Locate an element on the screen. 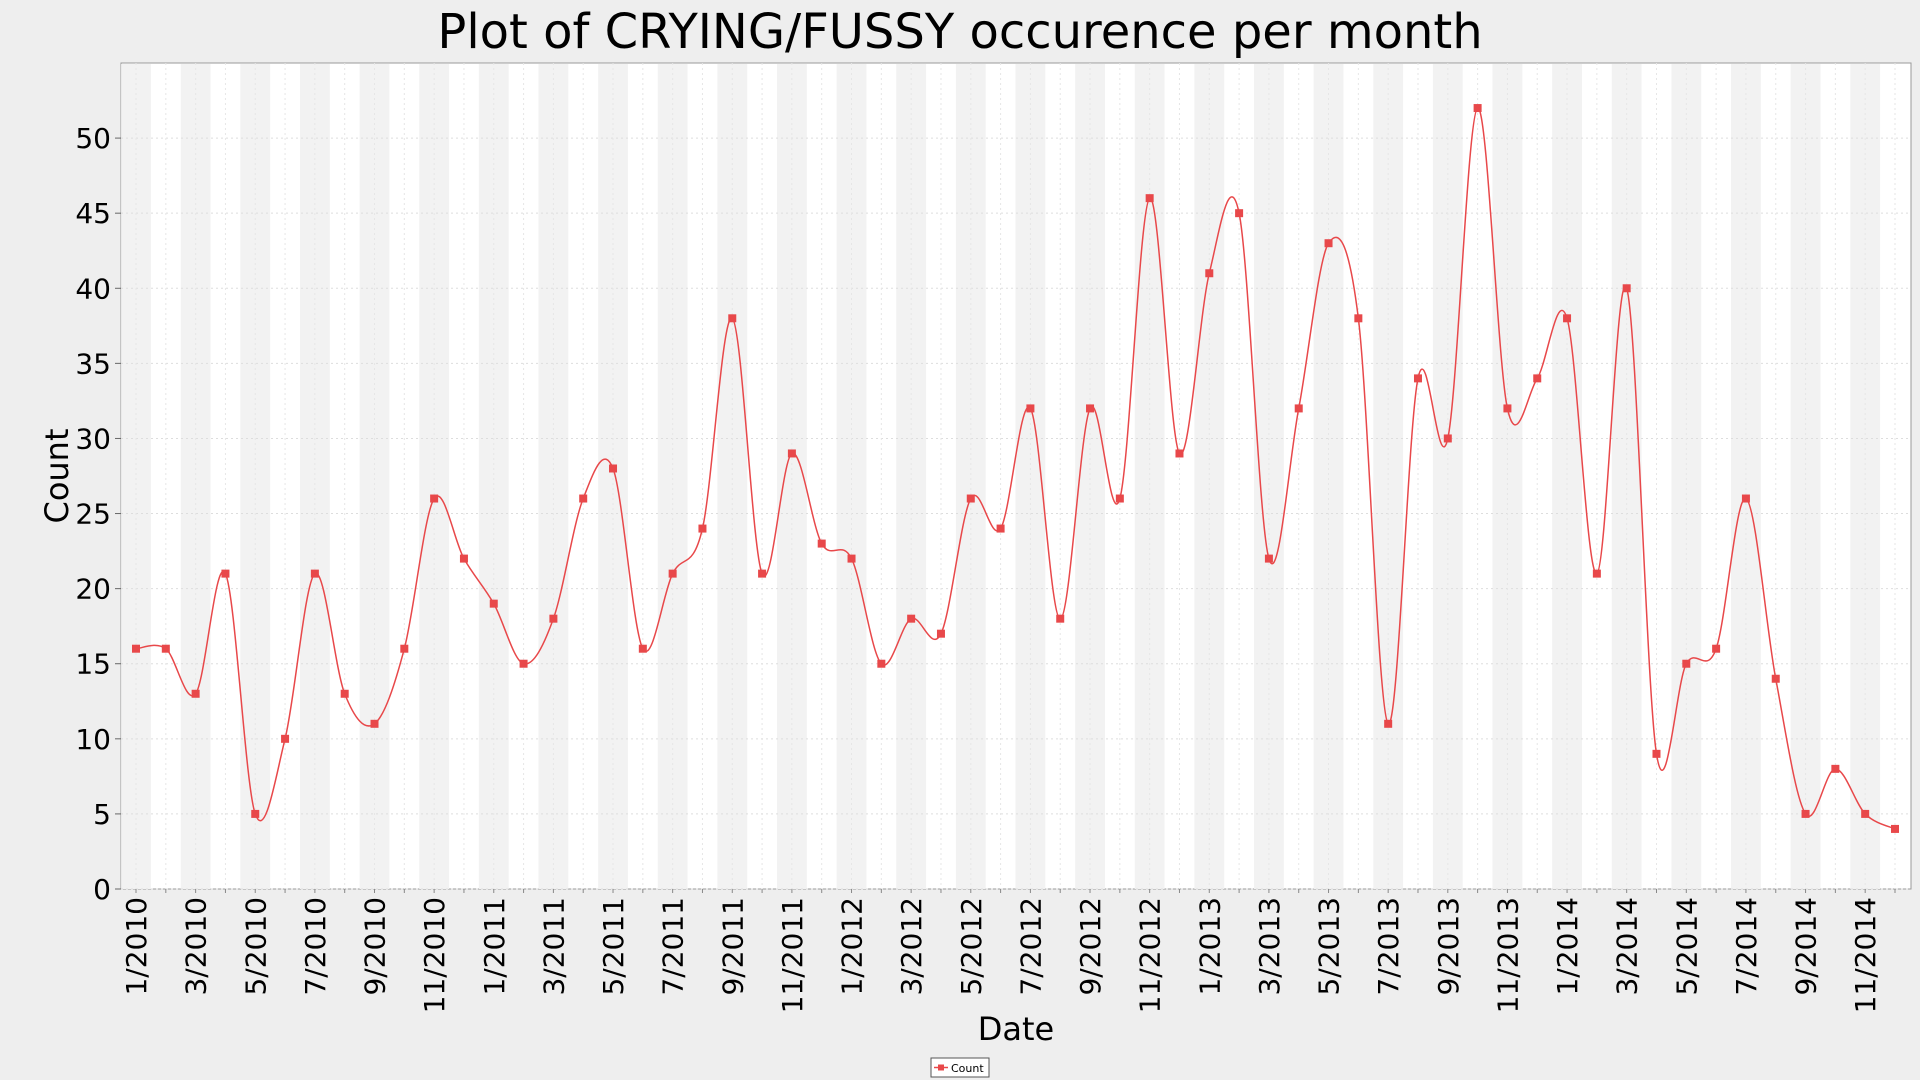 This screenshot has height=1080, width=1920. x-tick-label: 1/2014 is located at coordinates (1567, 946).